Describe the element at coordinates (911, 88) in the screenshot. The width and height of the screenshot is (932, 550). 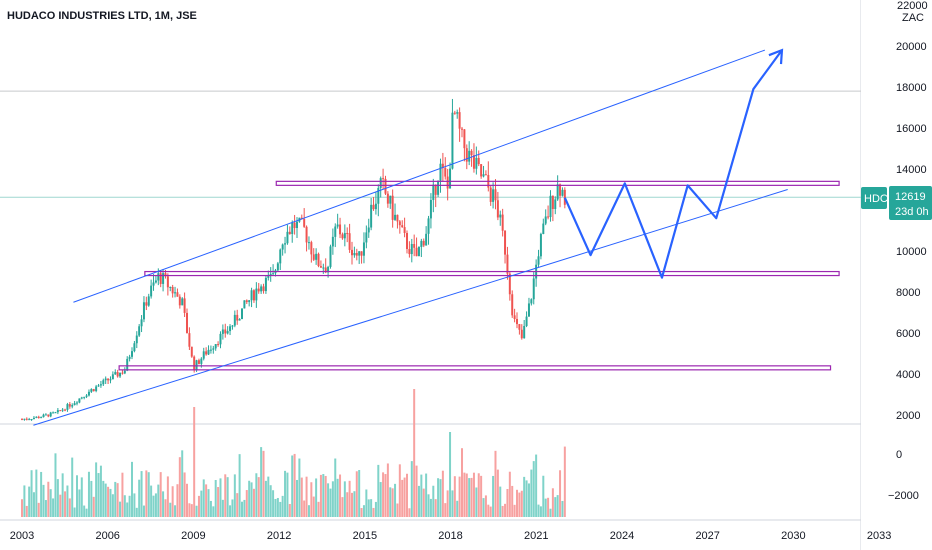
I see `y-tick-label: 18000` at that location.